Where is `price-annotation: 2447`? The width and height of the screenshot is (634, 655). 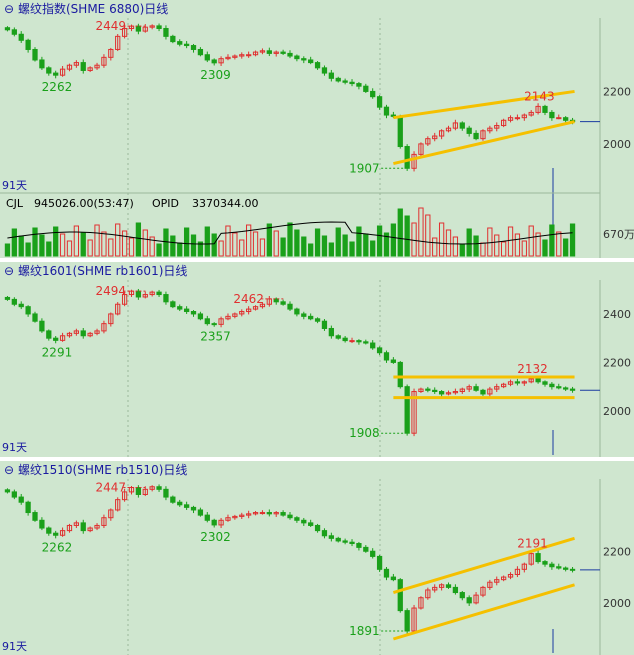 price-annotation: 2447 is located at coordinates (110, 488).